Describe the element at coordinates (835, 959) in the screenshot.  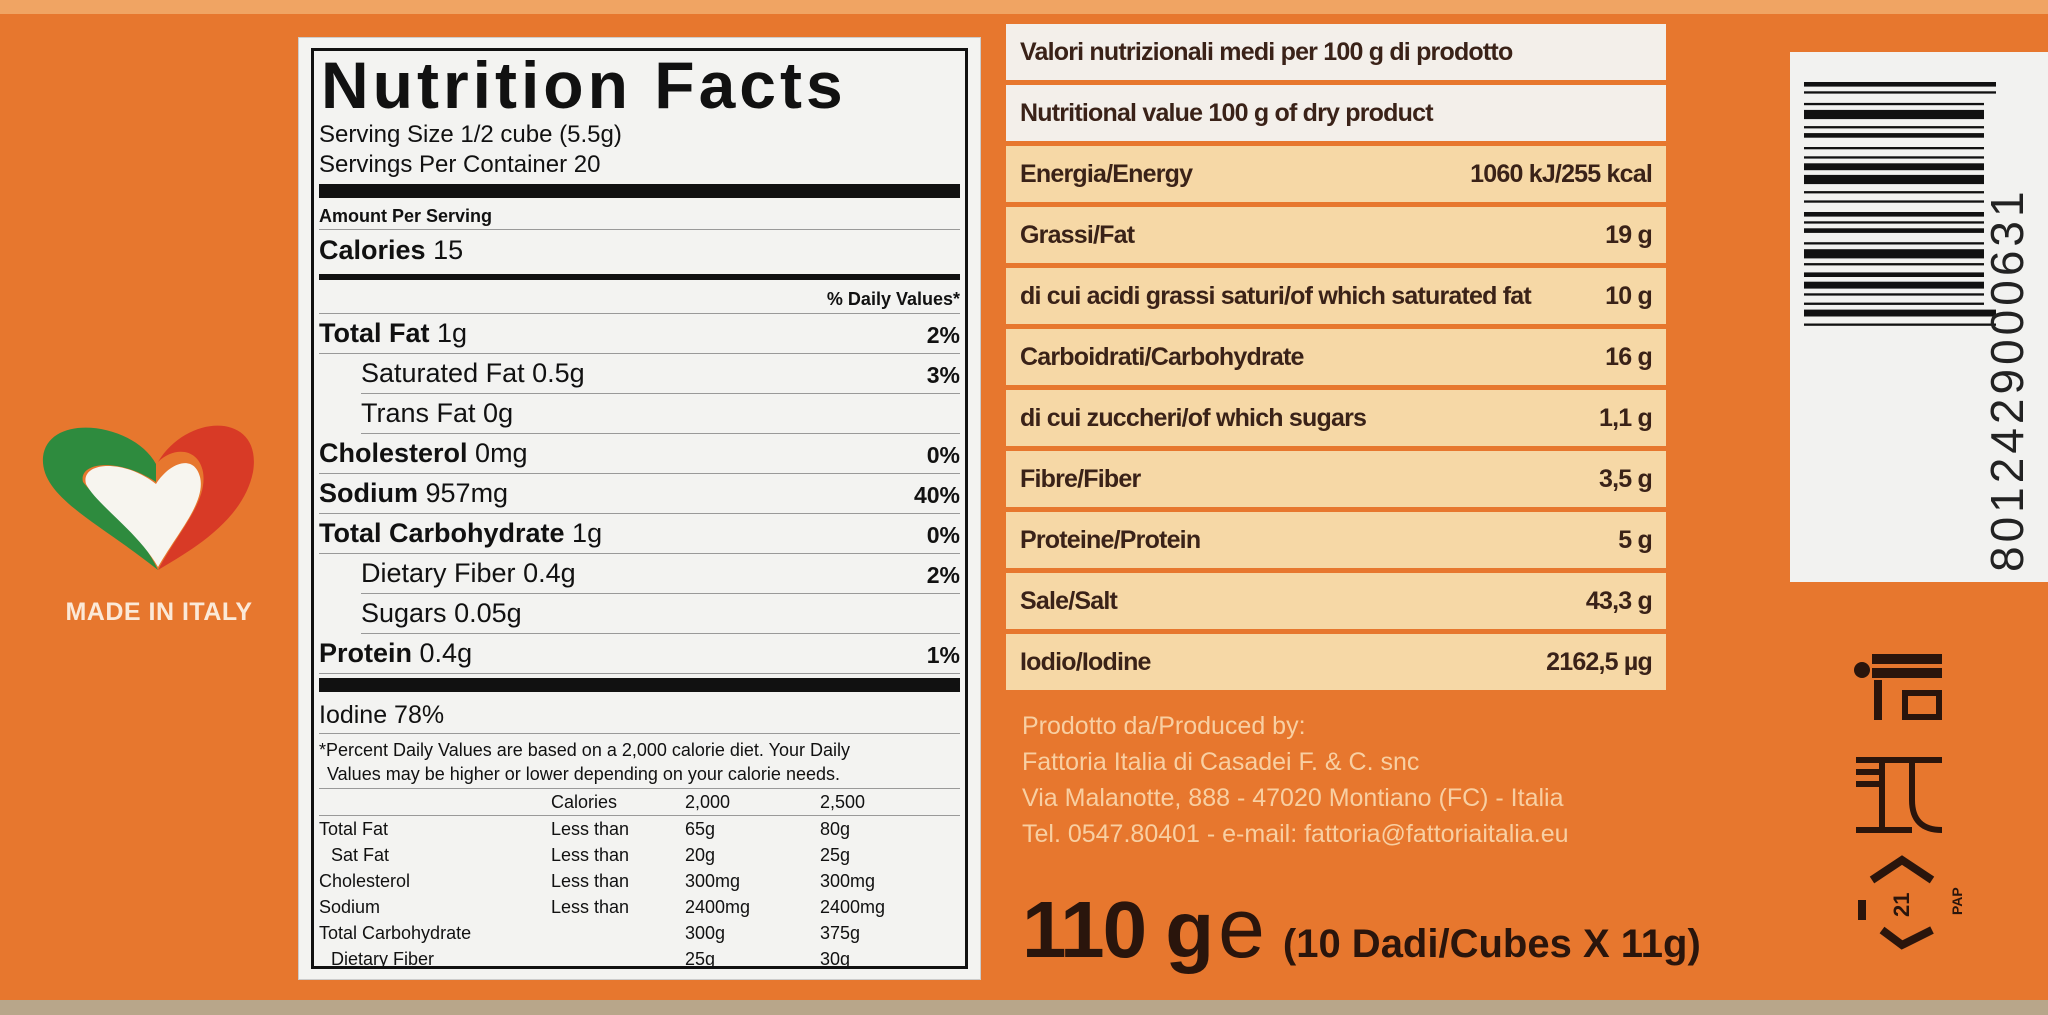
I see `footer-table-cell: 30g` at that location.